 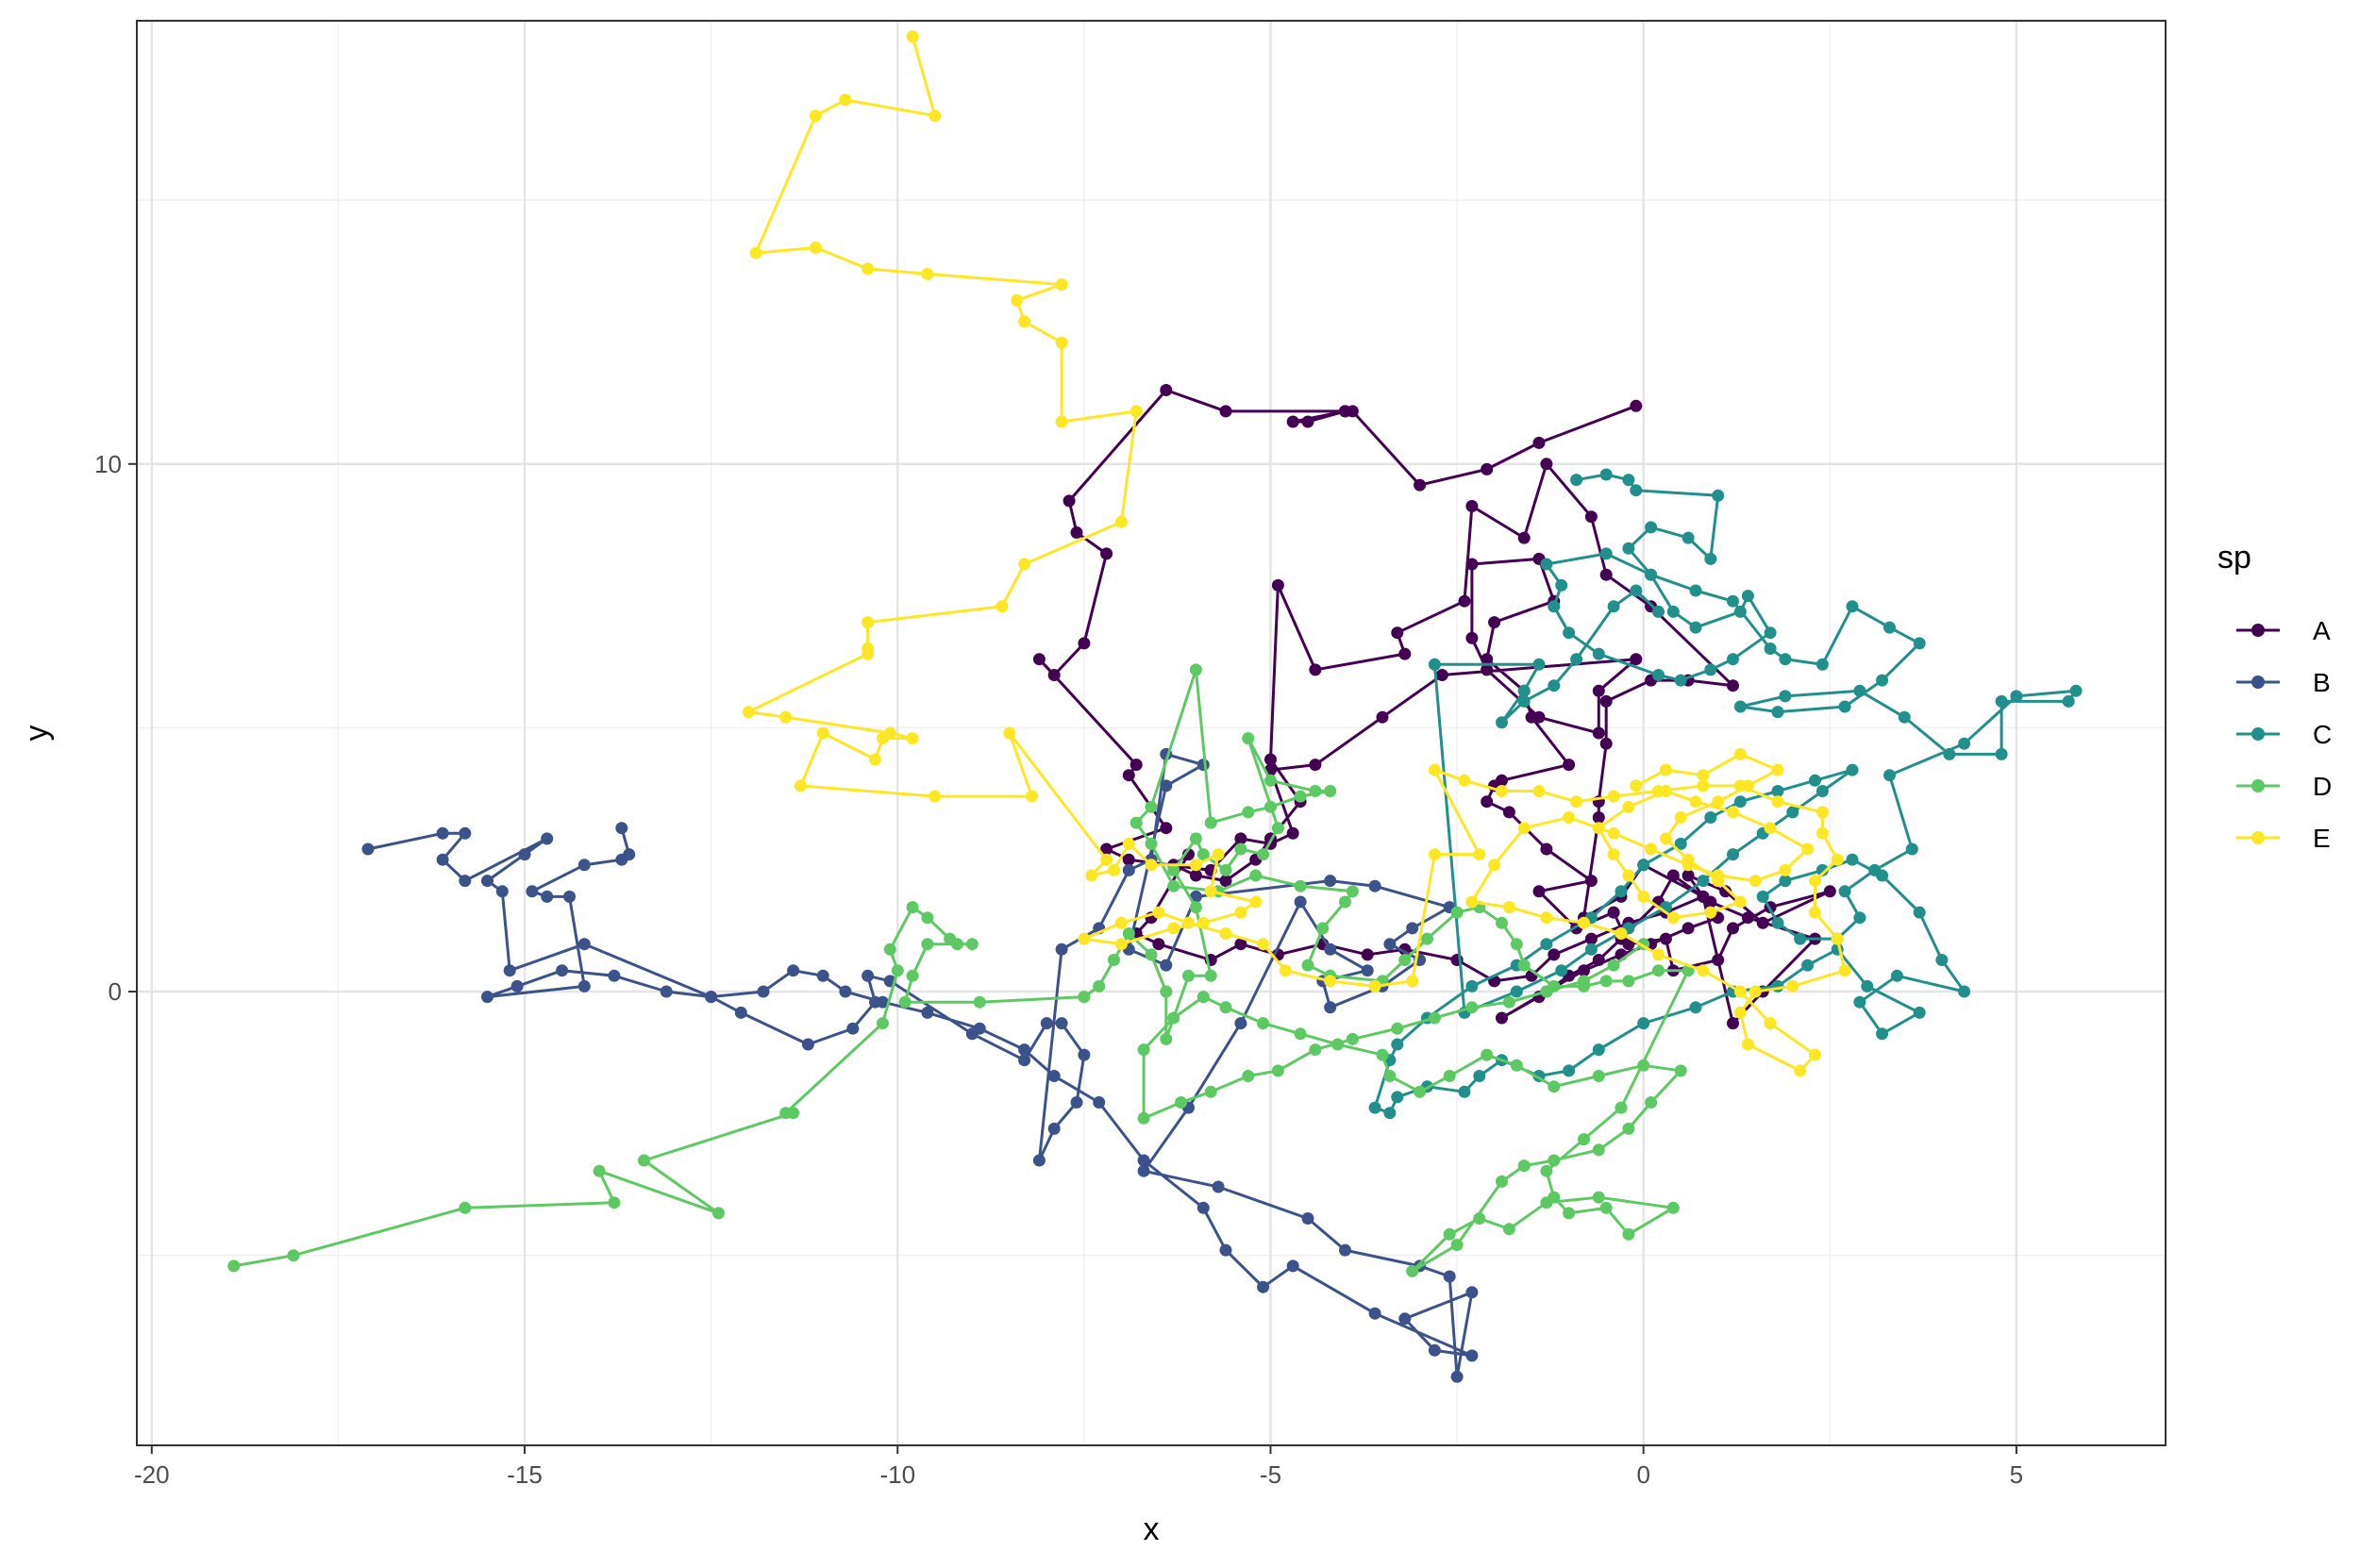 I want to click on y-tick-label: 10, so click(x=108, y=464).